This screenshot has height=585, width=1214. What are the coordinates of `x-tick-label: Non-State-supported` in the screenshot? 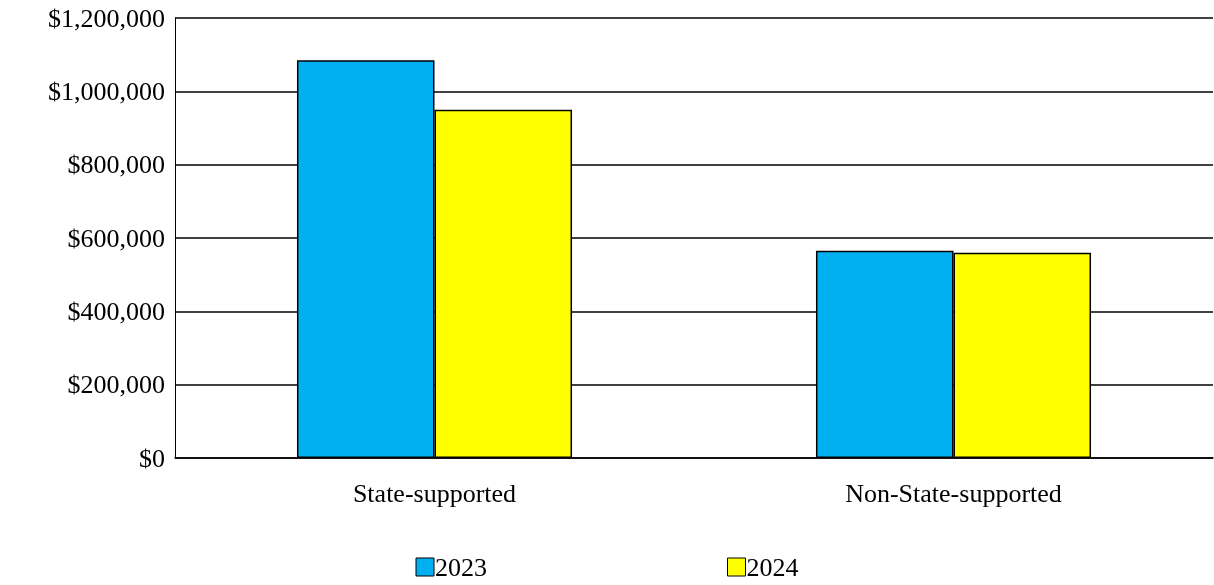 It's located at (953, 493).